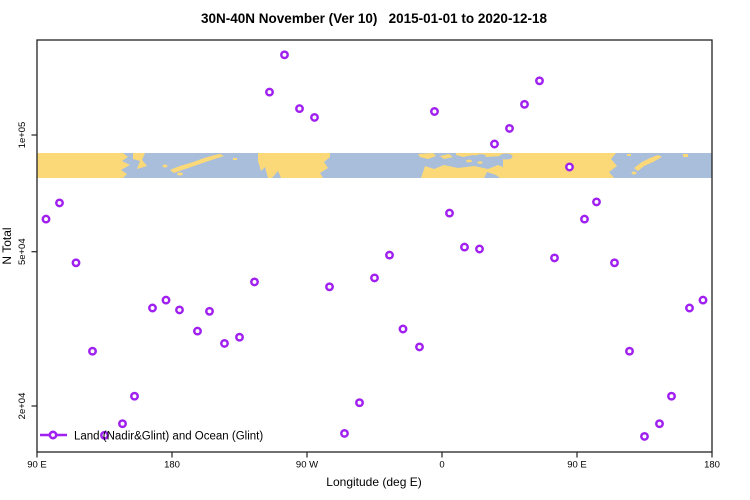  I want to click on x-tick-label: 0, so click(441, 465).